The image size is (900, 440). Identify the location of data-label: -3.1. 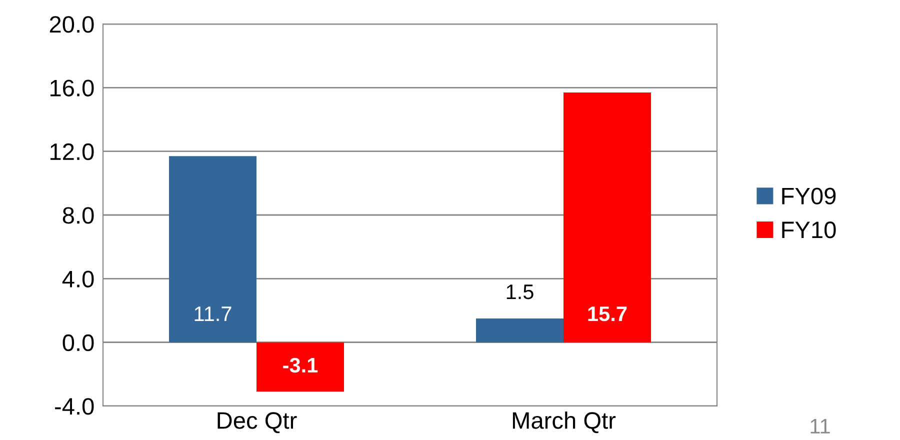
(300, 365).